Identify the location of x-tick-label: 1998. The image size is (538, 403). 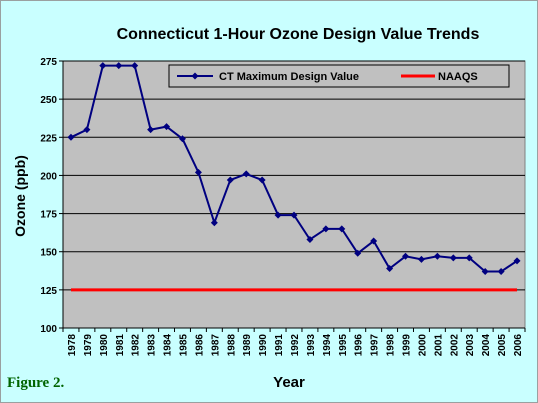
(391, 345).